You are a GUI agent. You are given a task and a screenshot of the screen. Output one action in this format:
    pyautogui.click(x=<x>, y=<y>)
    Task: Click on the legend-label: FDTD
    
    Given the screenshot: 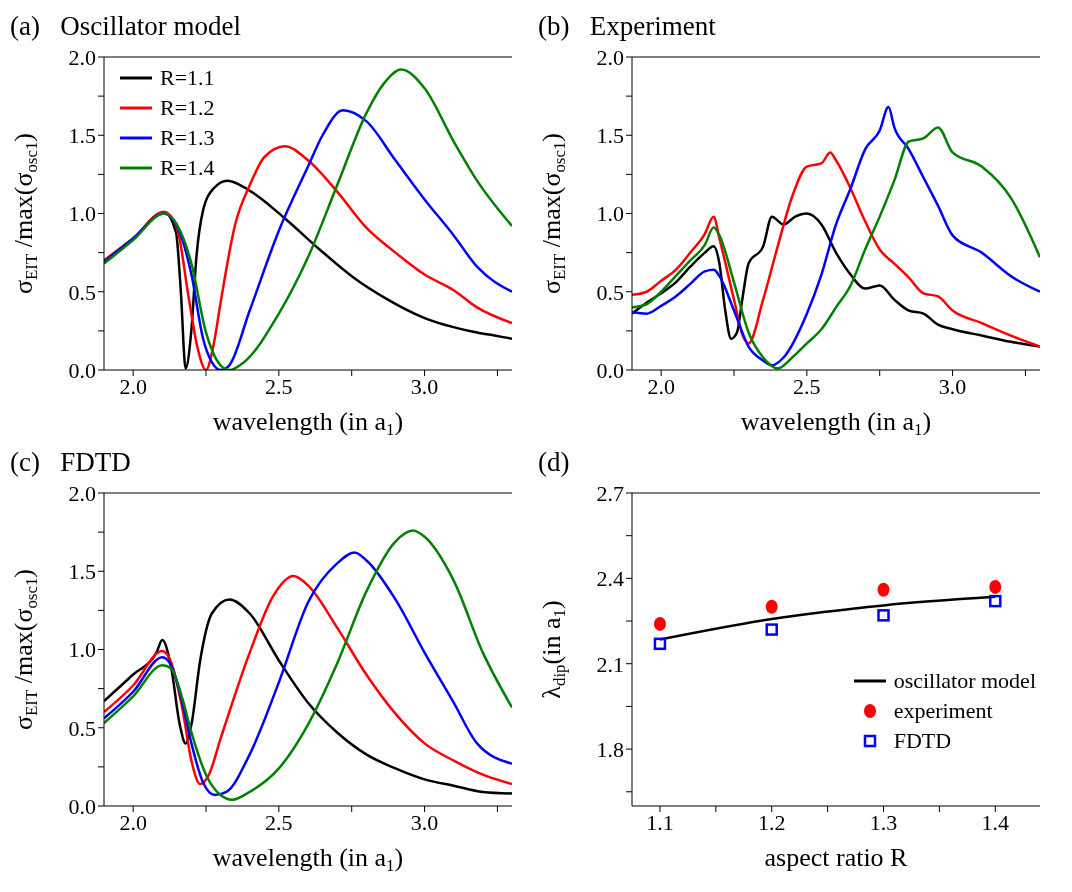 What is the action you would take?
    pyautogui.click(x=922, y=741)
    